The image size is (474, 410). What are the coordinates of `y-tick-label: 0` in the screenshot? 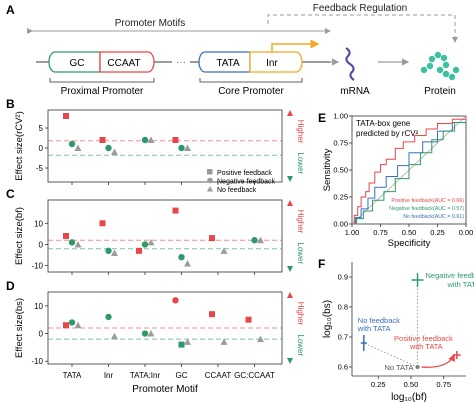 It's located at (41, 148).